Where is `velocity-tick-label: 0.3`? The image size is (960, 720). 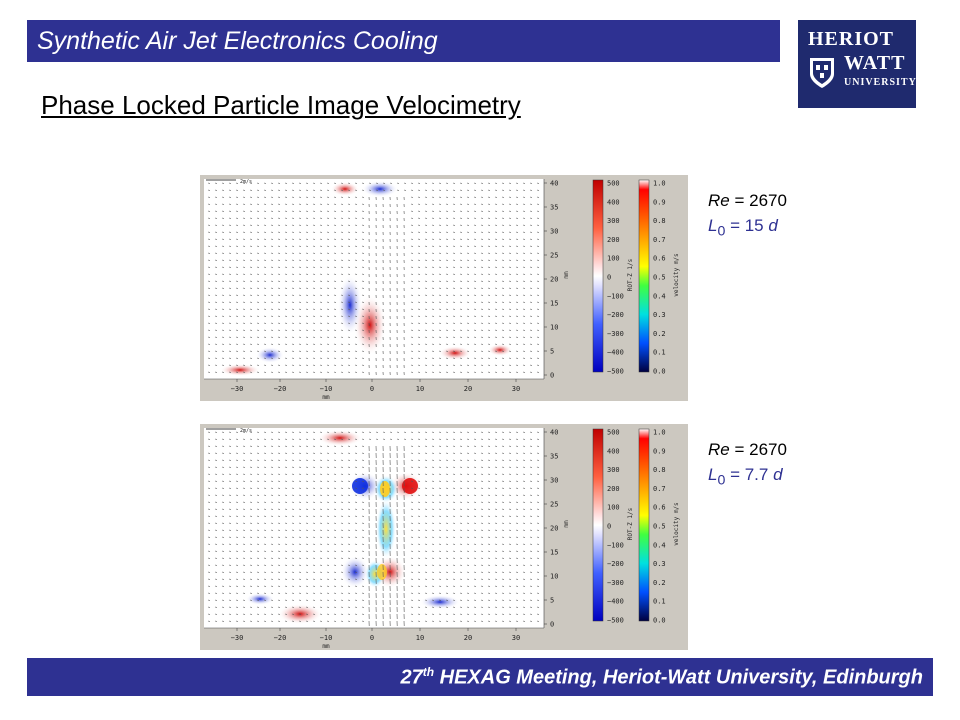
velocity-tick-label: 0.3 is located at coordinates (659, 315).